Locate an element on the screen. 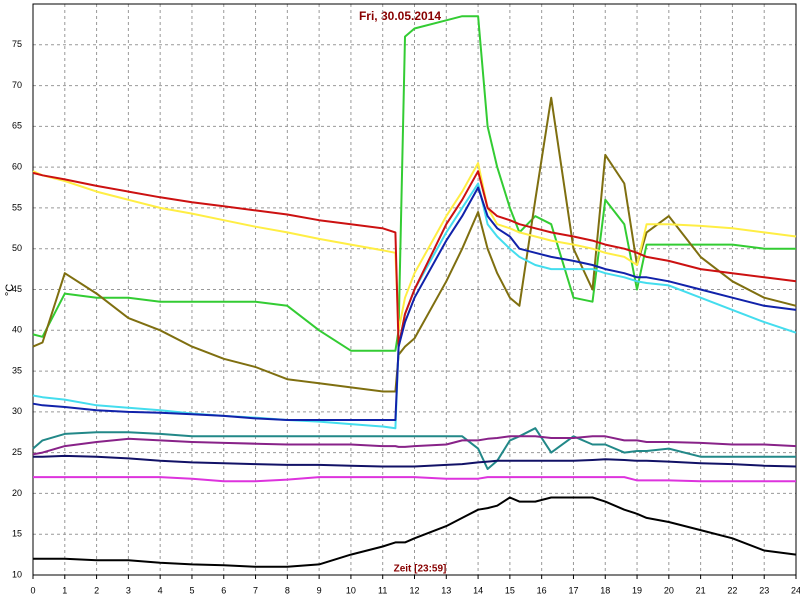 The width and height of the screenshot is (800, 600). y-tick-label: 70 is located at coordinates (17, 85).